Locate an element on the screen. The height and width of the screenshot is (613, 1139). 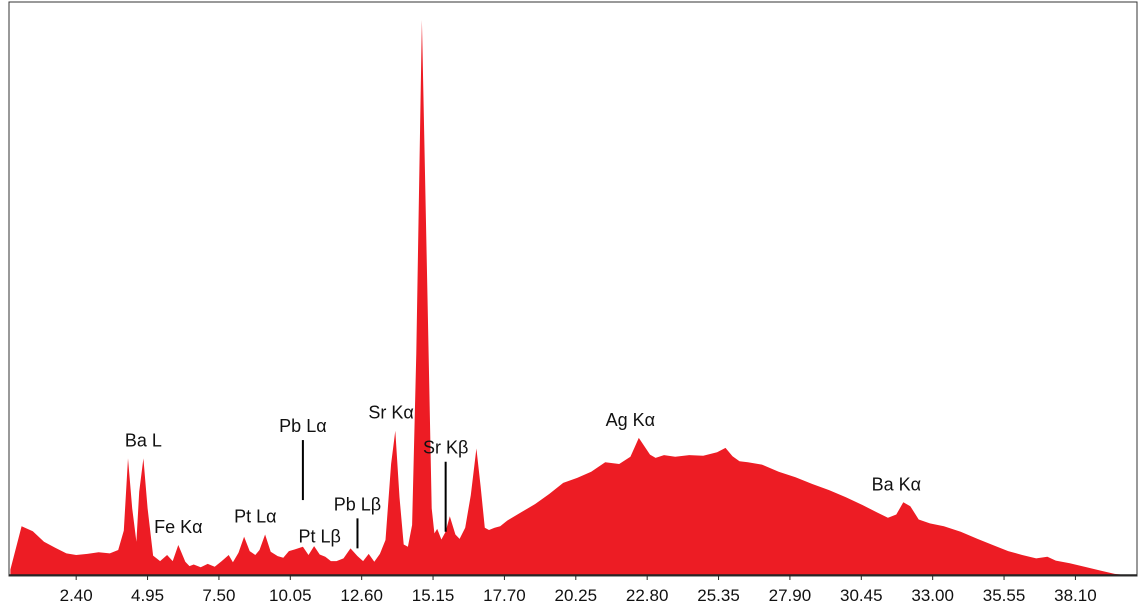
x-tick-label: 10.05 is located at coordinates (290, 595).